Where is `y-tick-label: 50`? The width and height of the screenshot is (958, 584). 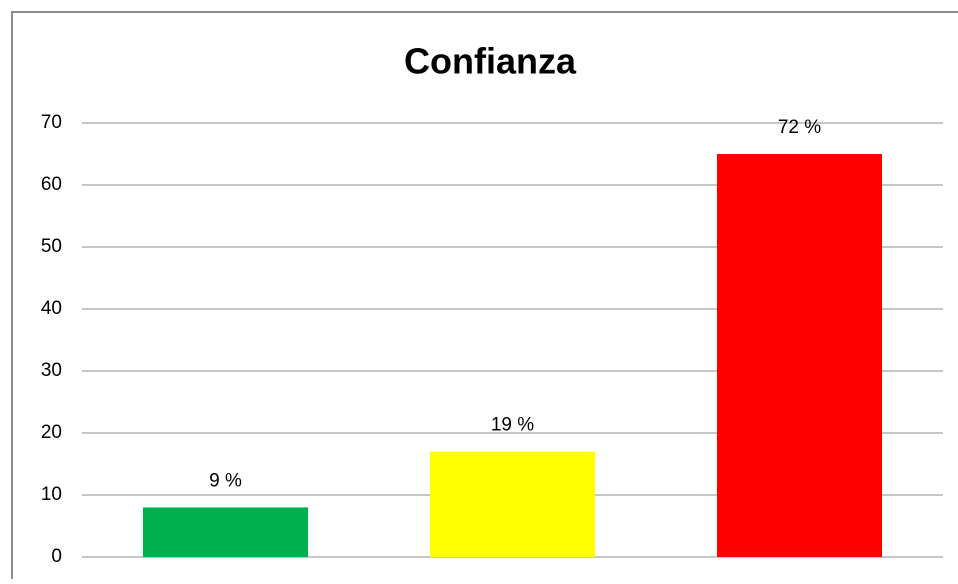 y-tick-label: 50 is located at coordinates (51, 246).